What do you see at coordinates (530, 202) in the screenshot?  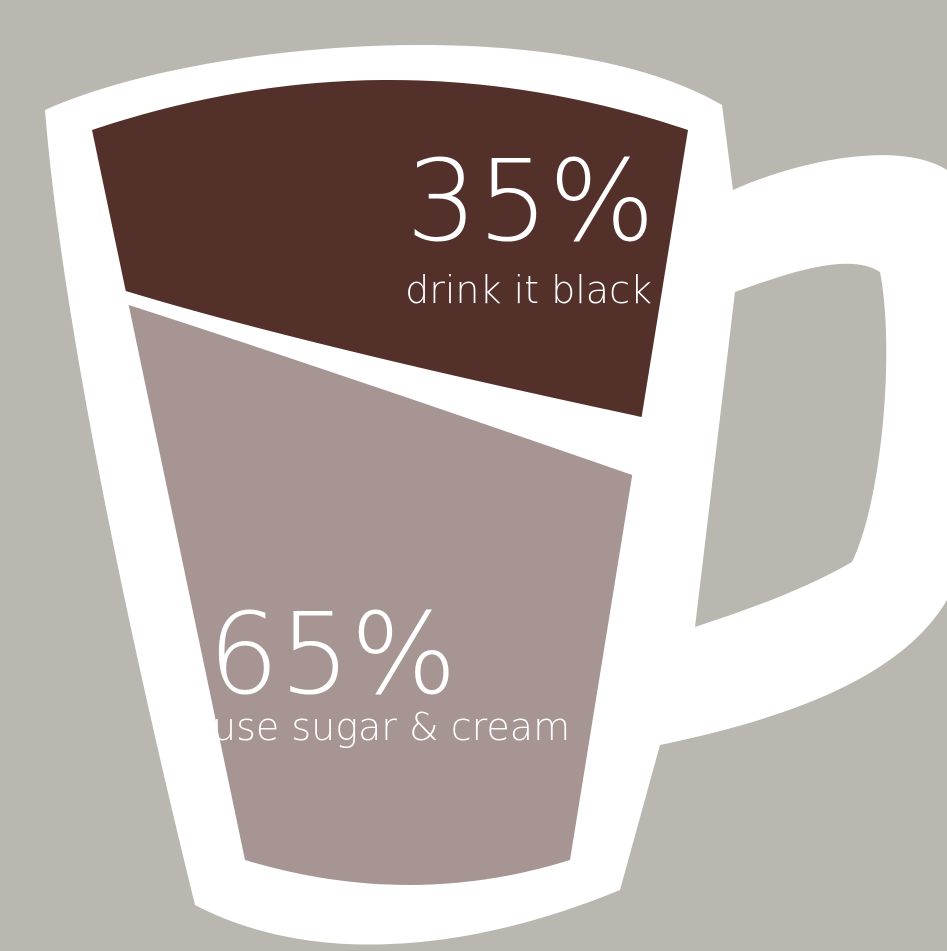 I see `value-label: 35%` at bounding box center [530, 202].